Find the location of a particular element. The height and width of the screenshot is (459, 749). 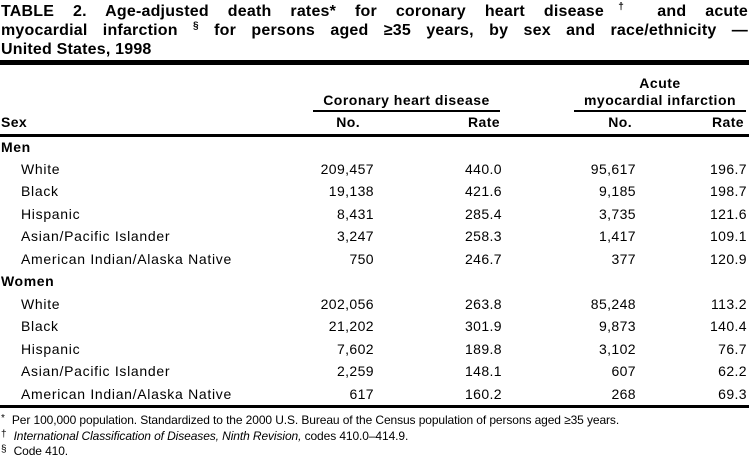

cell-ami-no: 268 is located at coordinates (623, 393).